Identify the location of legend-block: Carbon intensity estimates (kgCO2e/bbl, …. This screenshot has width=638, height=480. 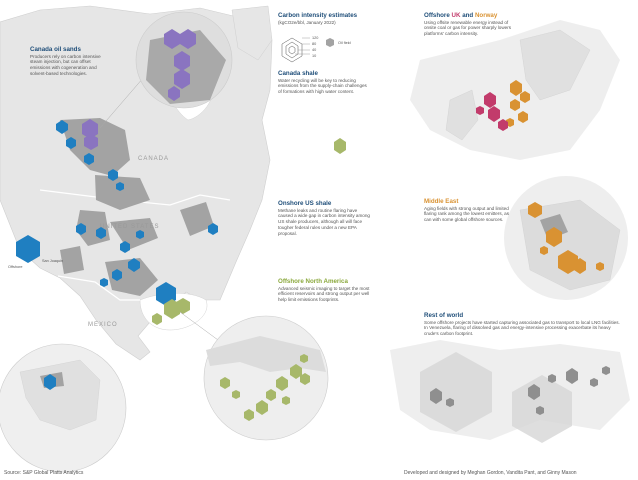
(328, 18).